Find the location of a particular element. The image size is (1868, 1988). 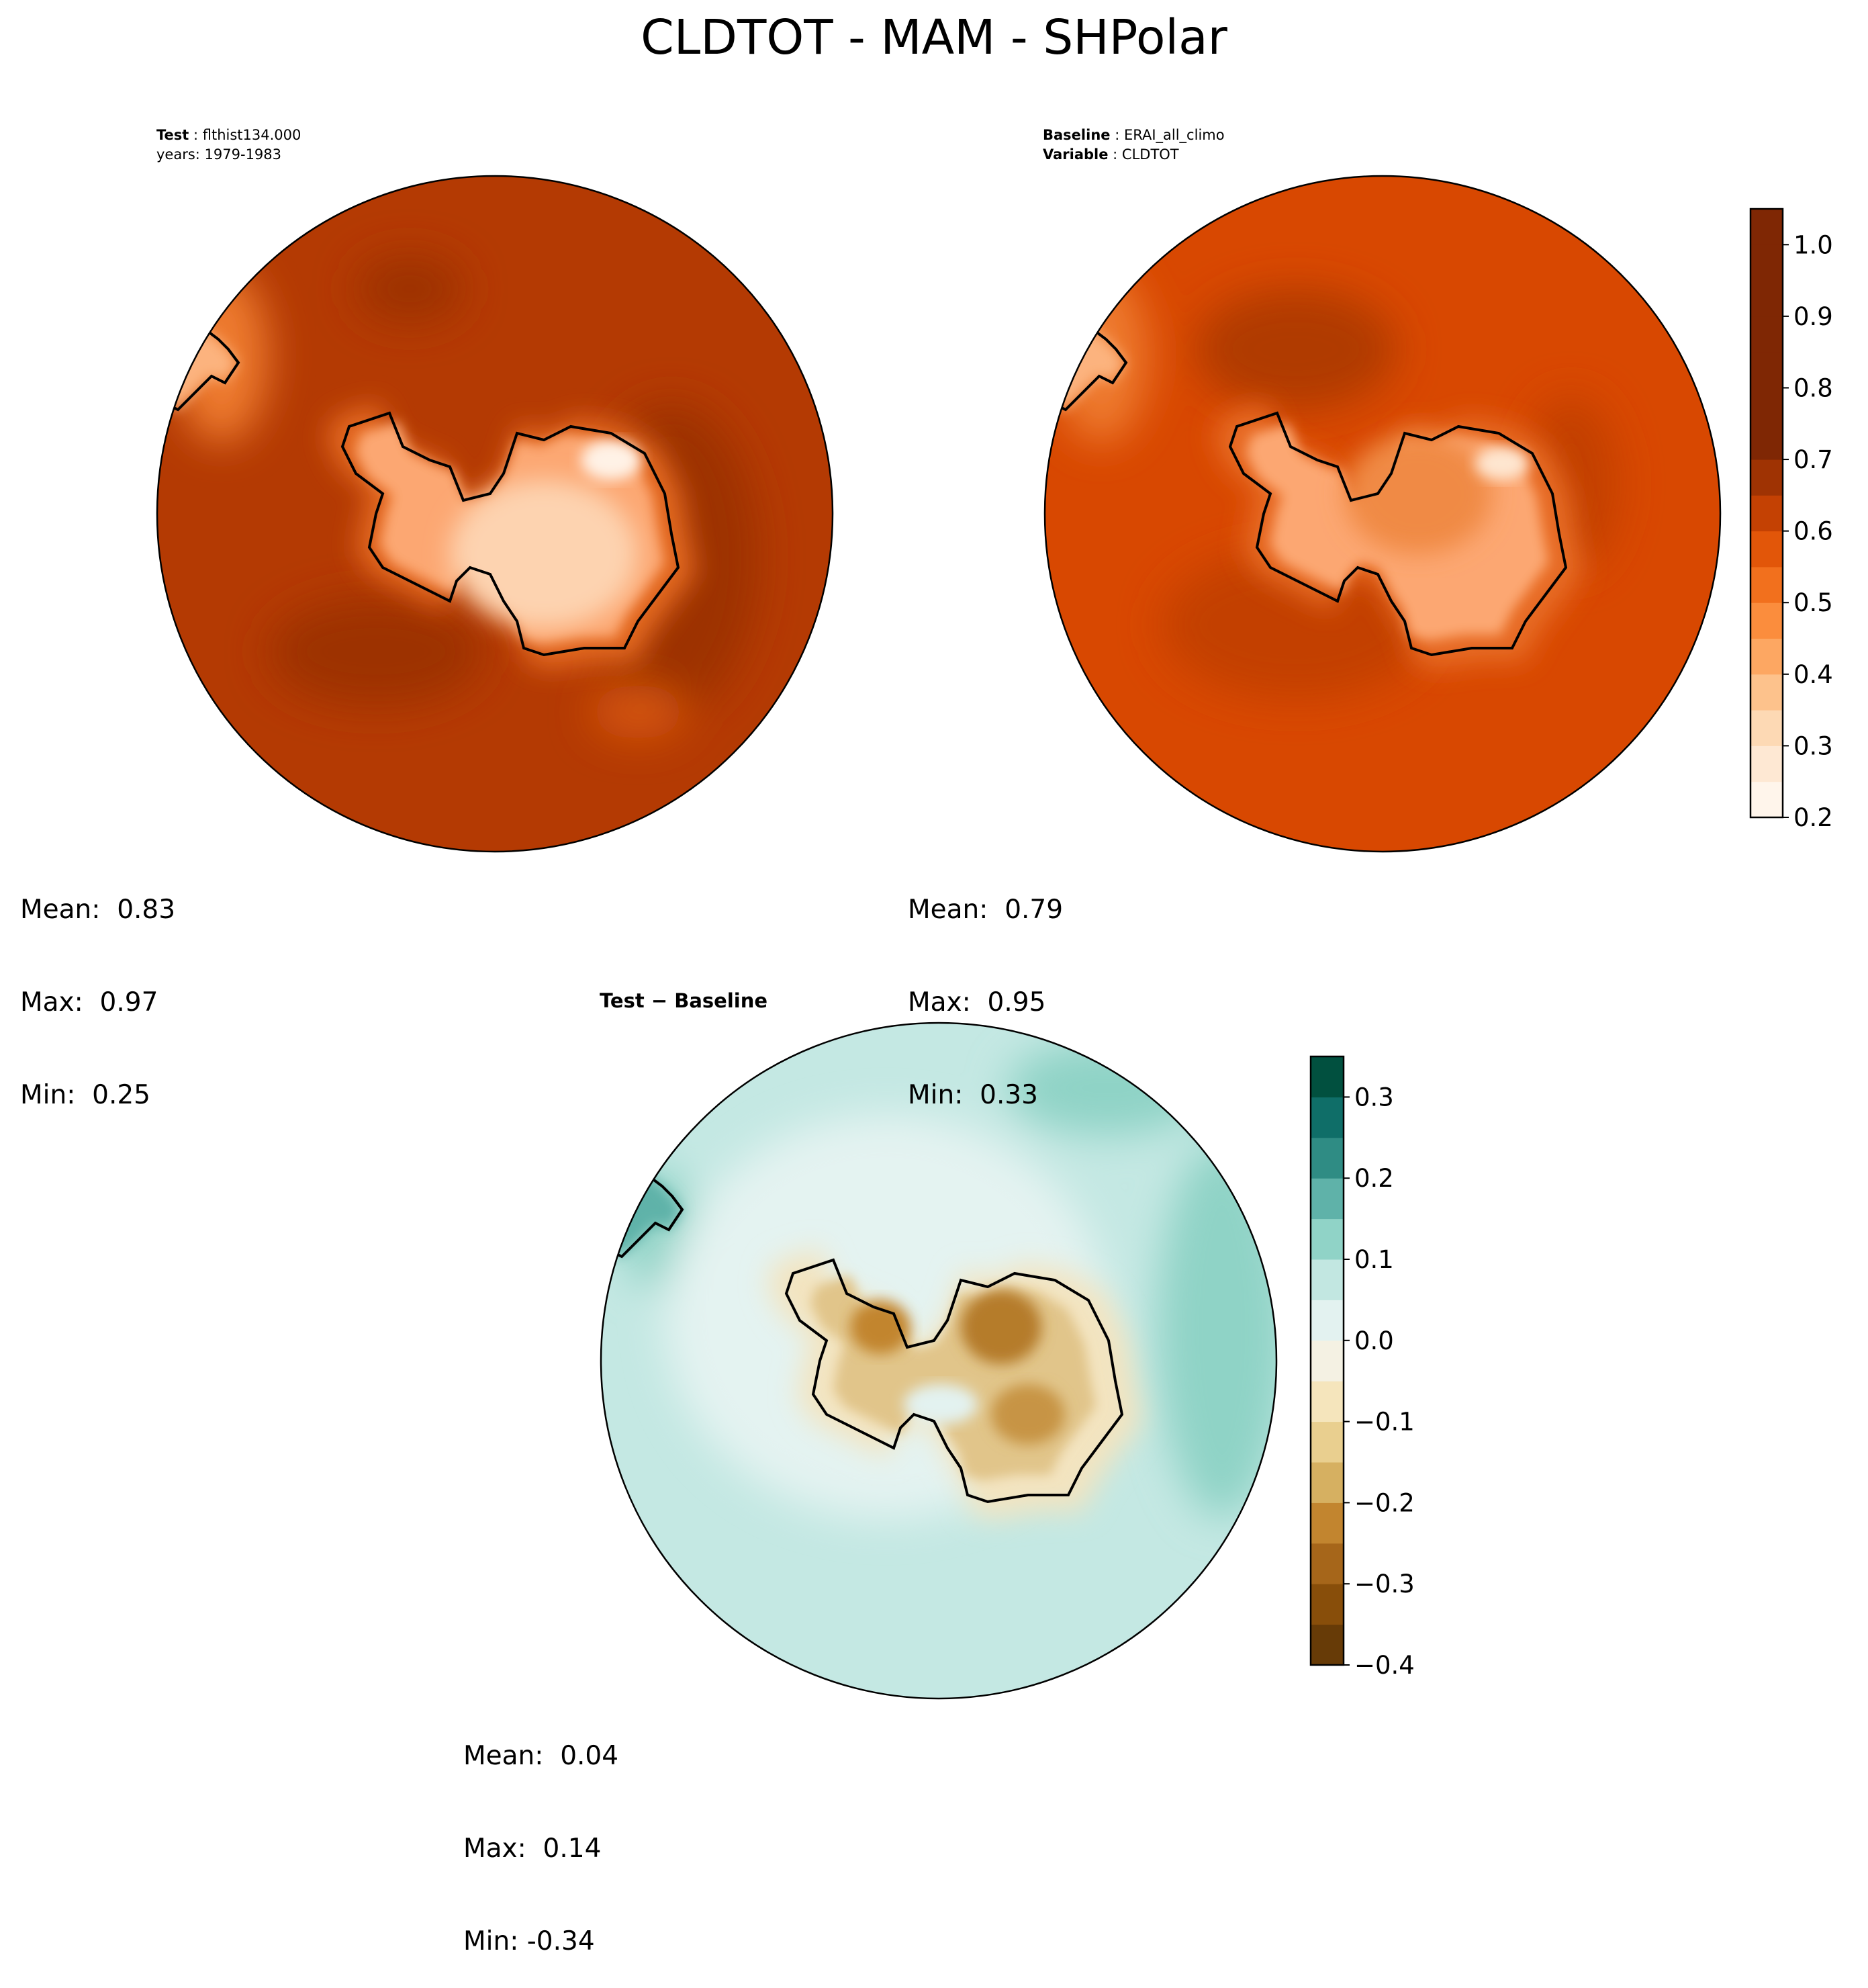

baseline-label: Baseline is located at coordinates (1077, 135).